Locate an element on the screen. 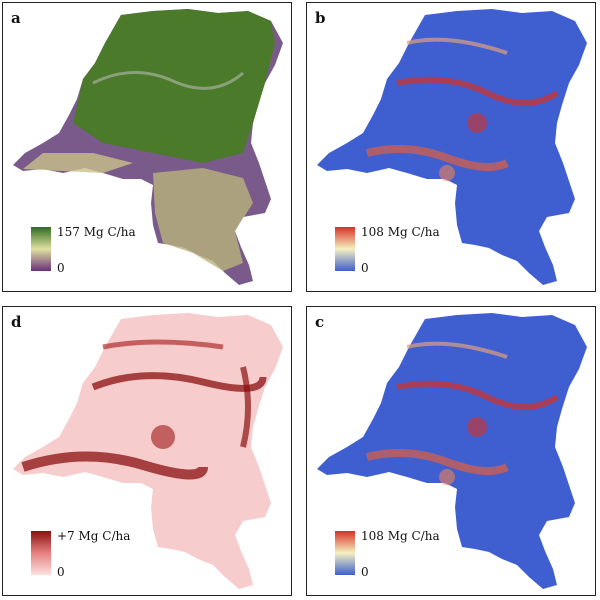  panel-label: c is located at coordinates (320, 322).